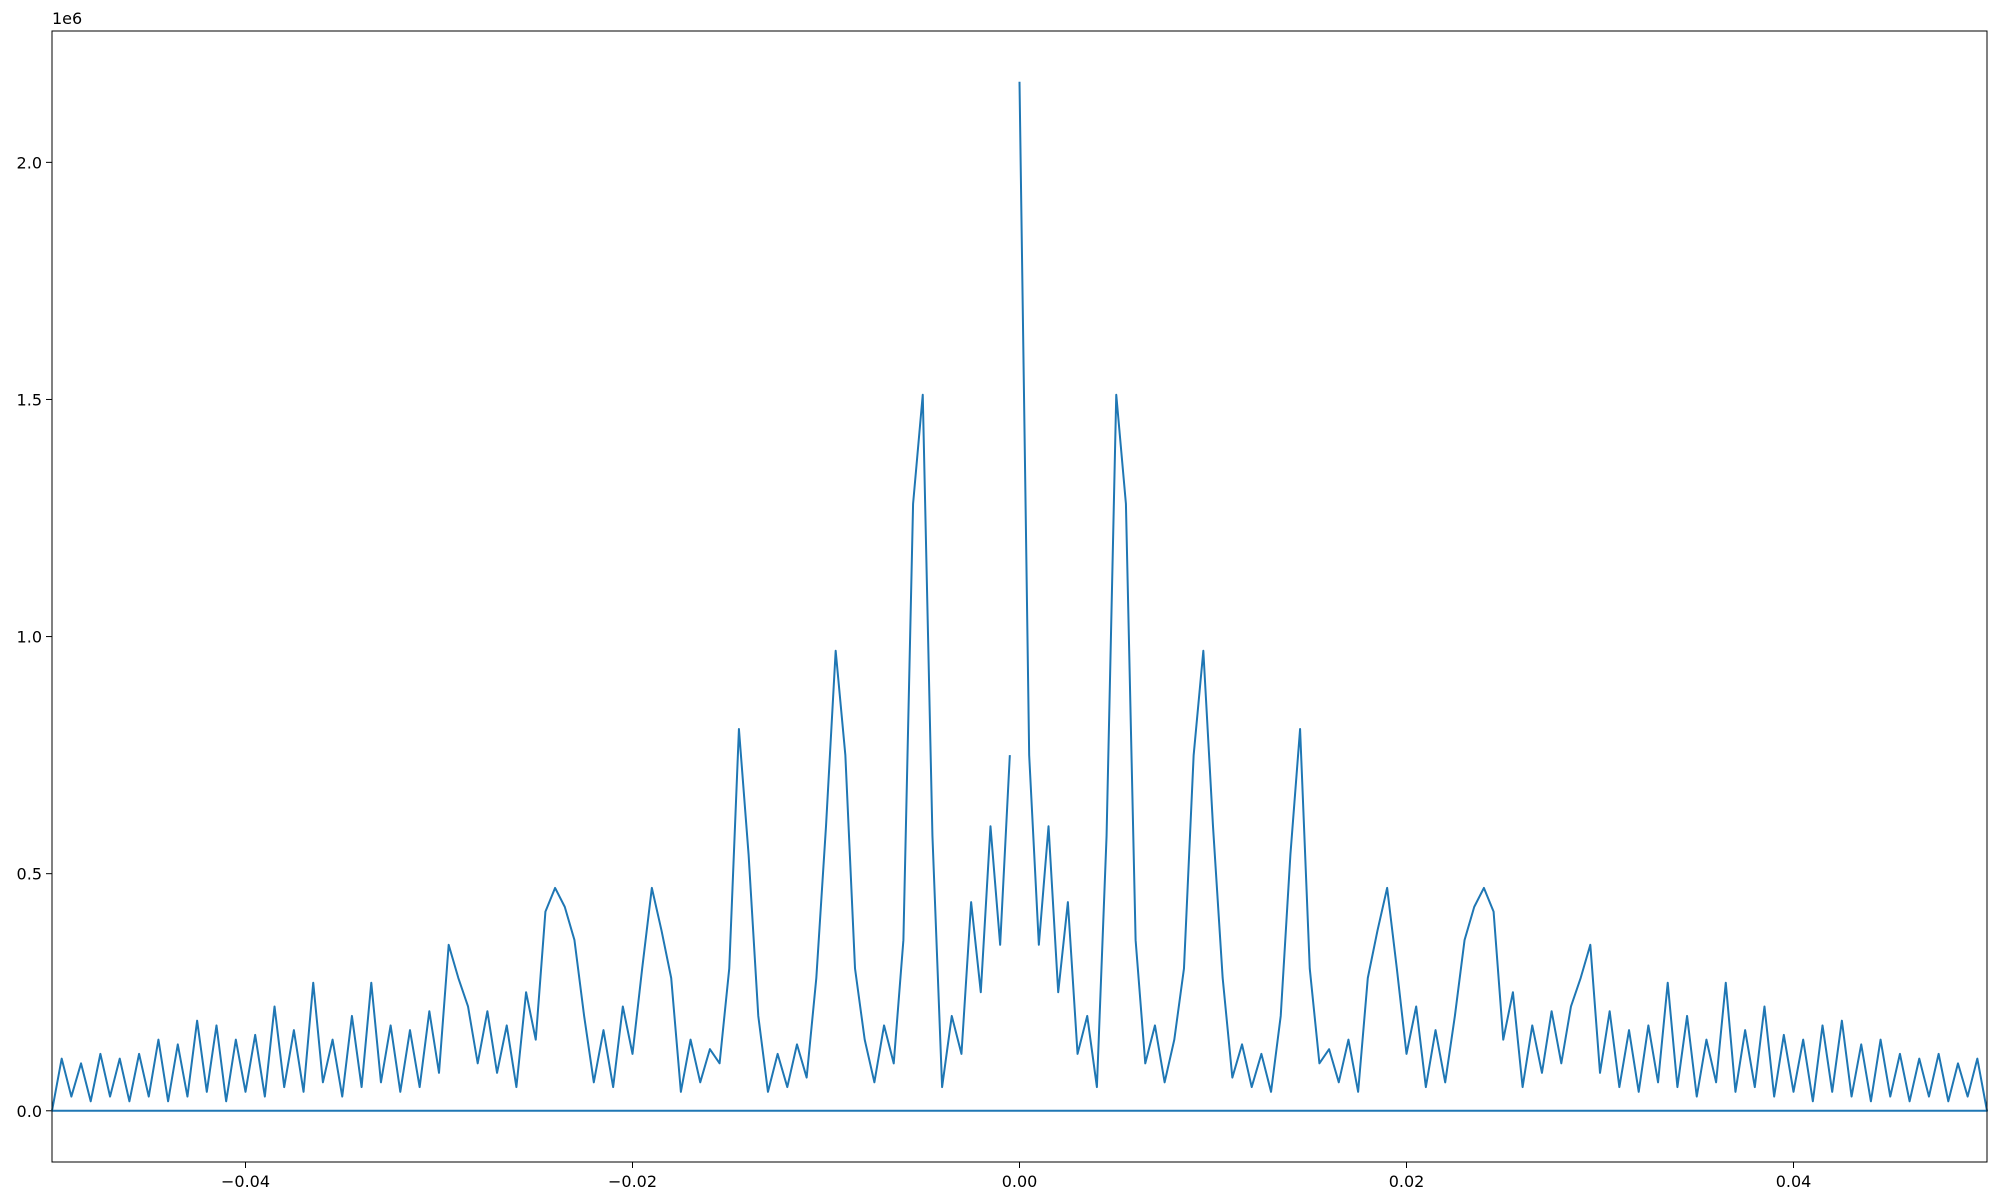  I want to click on y-tick-label: 0.5, so click(29, 874).